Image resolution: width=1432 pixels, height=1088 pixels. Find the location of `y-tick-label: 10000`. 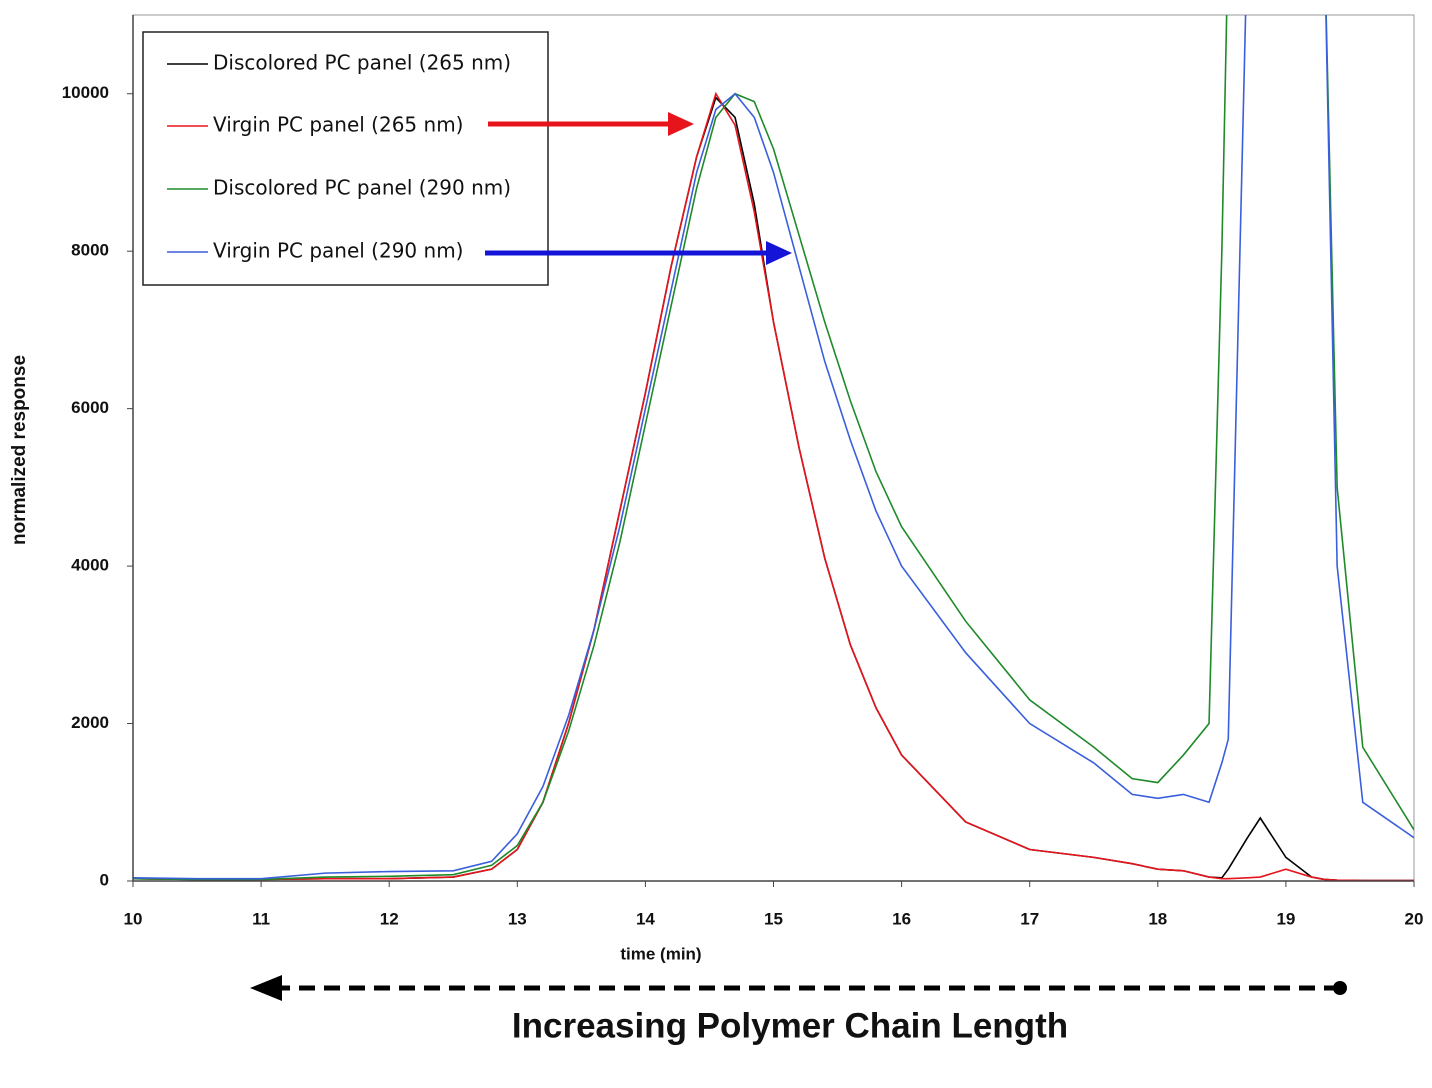

y-tick-label: 10000 is located at coordinates (85, 92).